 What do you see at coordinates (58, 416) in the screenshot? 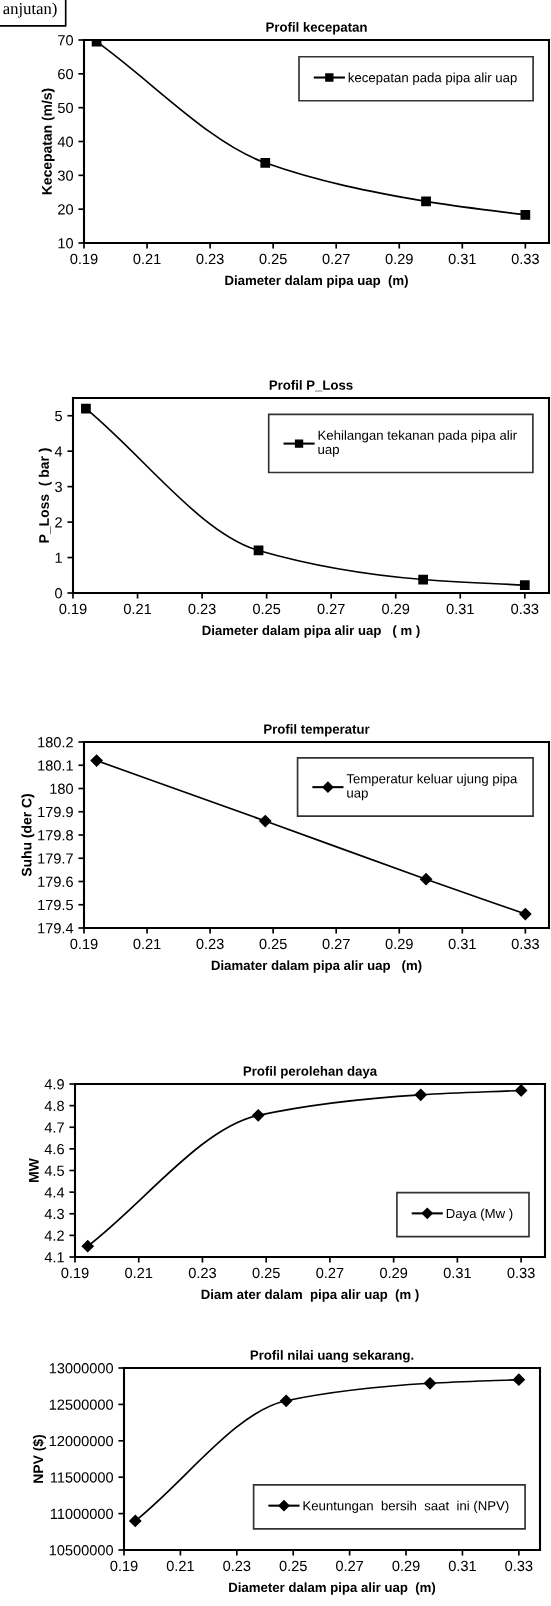
I see `y-tick-label: 5` at bounding box center [58, 416].